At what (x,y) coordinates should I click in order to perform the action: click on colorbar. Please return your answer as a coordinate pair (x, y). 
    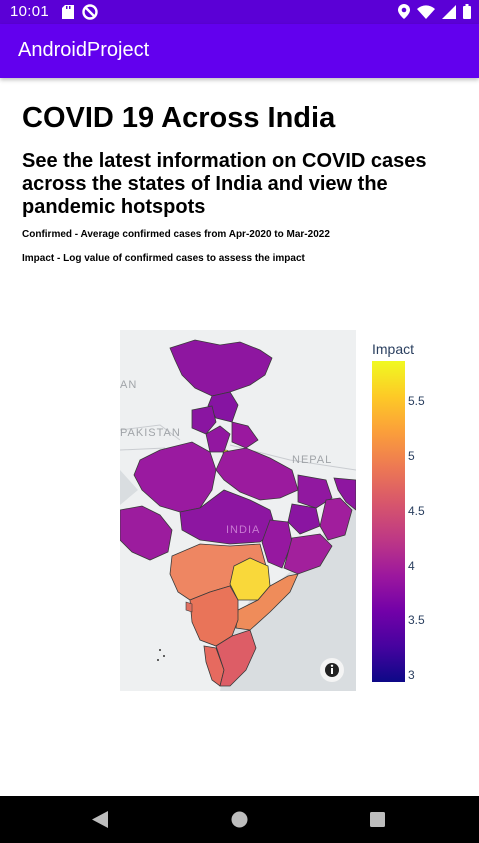
    Looking at the image, I should click on (388, 521).